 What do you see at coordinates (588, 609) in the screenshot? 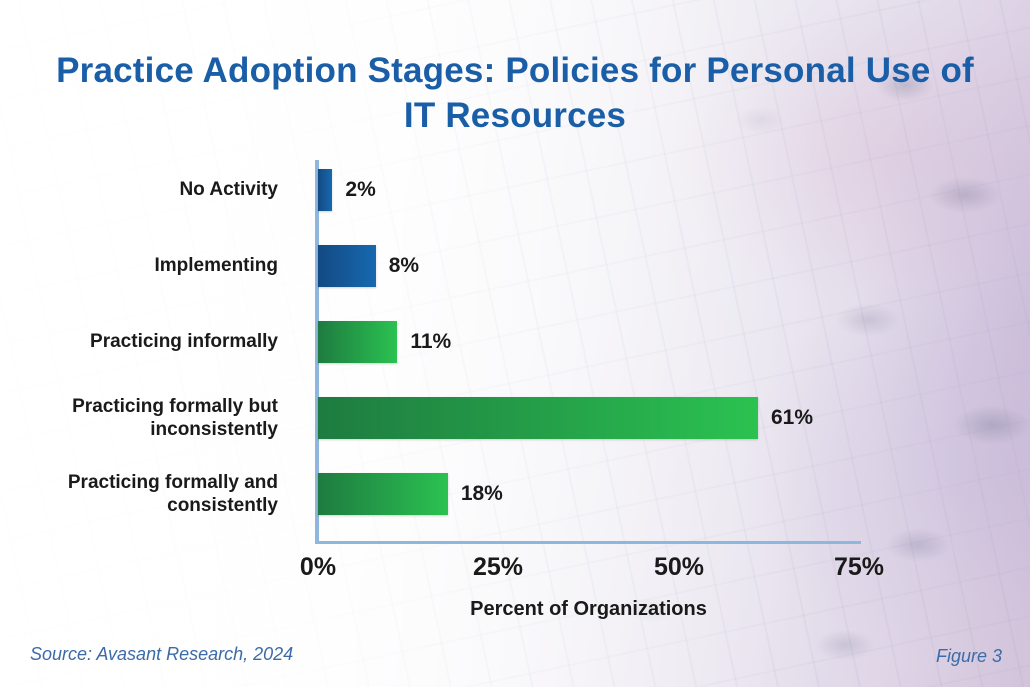
I see `x-axis-title: Percent of Organizations` at bounding box center [588, 609].